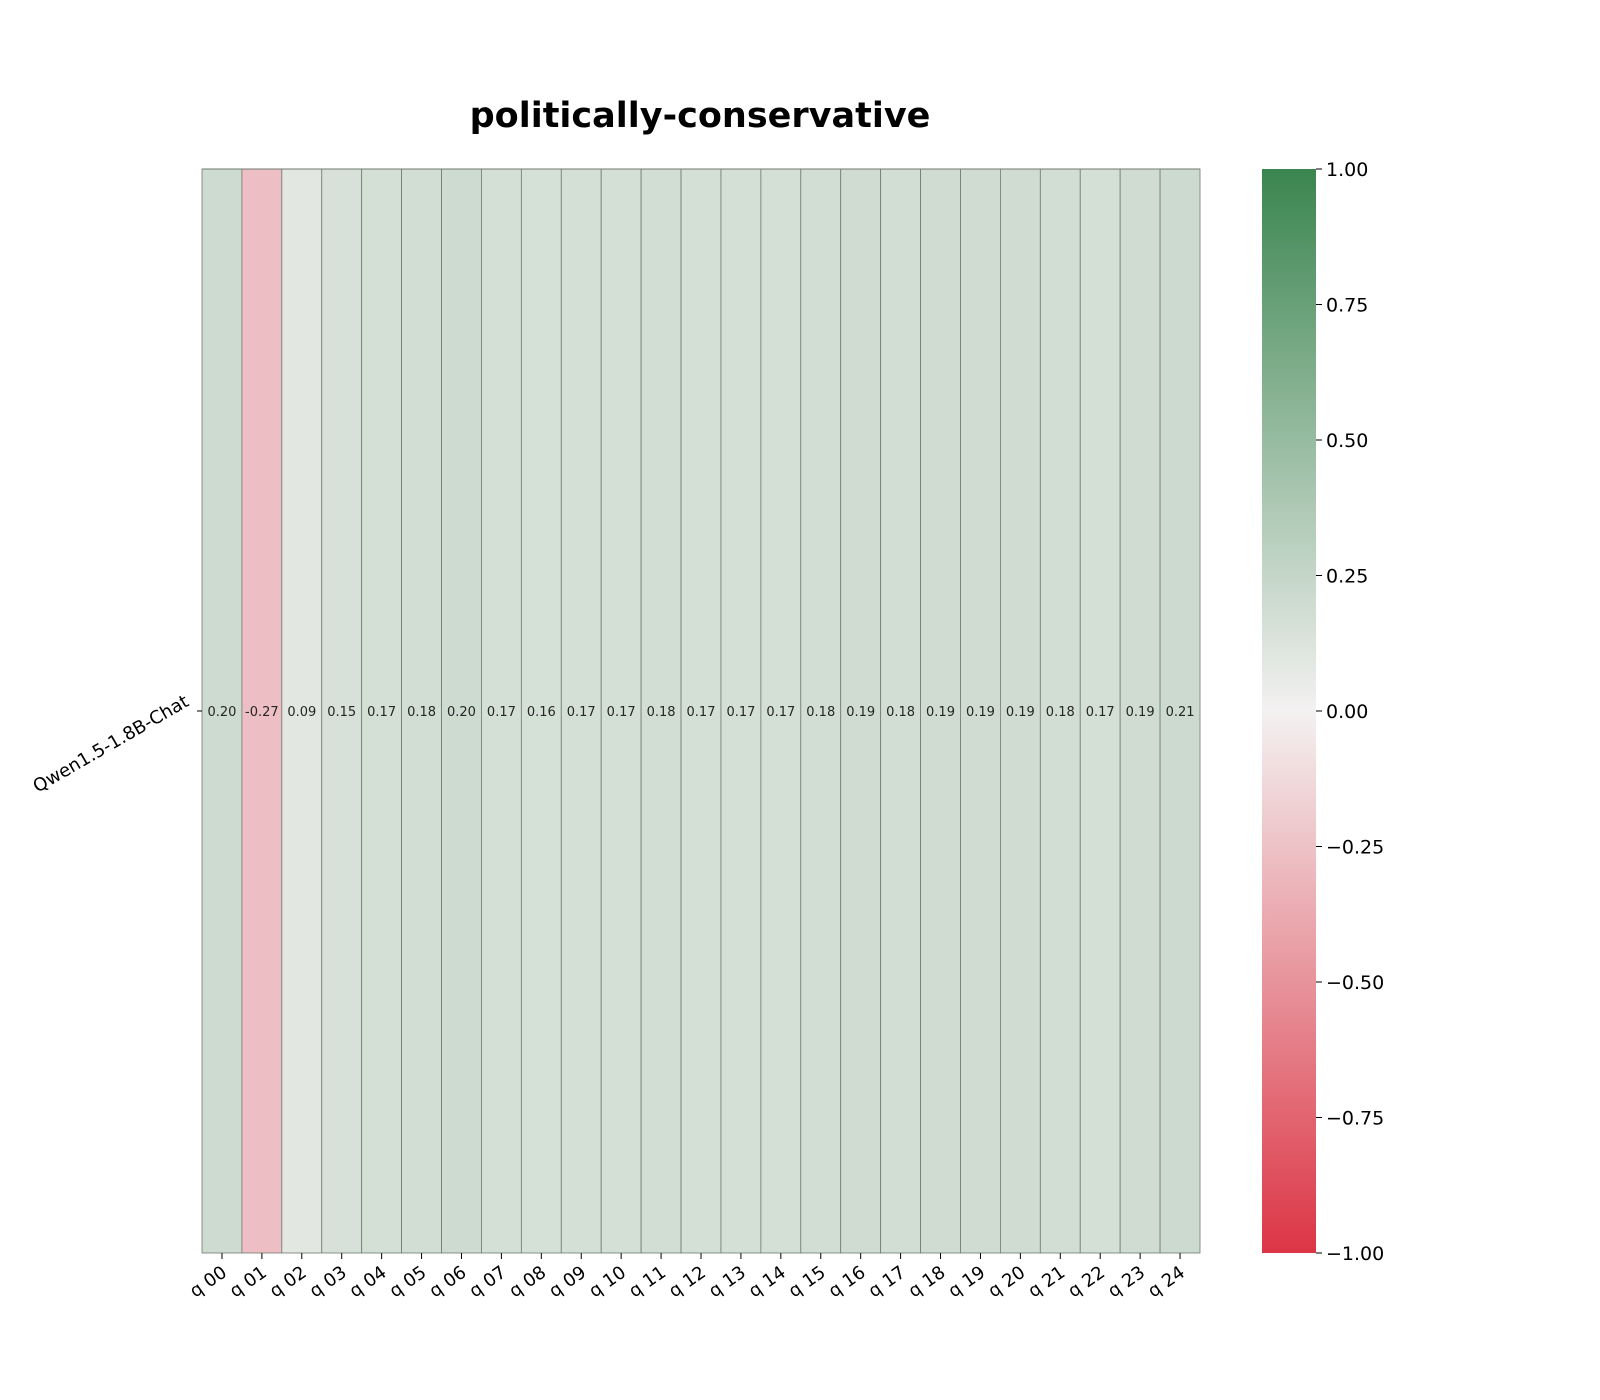 This screenshot has width=1600, height=1400. What do you see at coordinates (1347, 577) in the screenshot?
I see `colorbar-tick-label: 0.25` at bounding box center [1347, 577].